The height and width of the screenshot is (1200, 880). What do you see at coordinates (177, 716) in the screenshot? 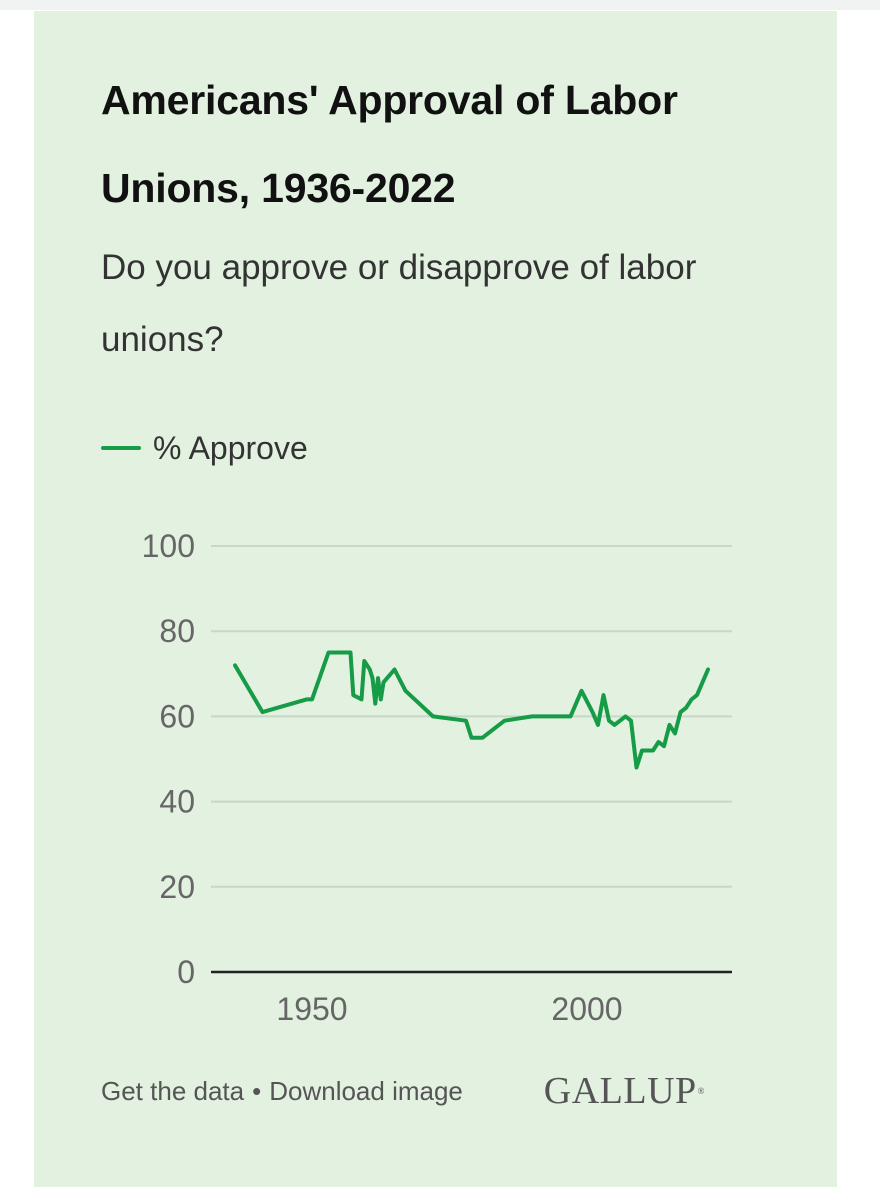
I see `y-tick-label-60: 60` at bounding box center [177, 716].